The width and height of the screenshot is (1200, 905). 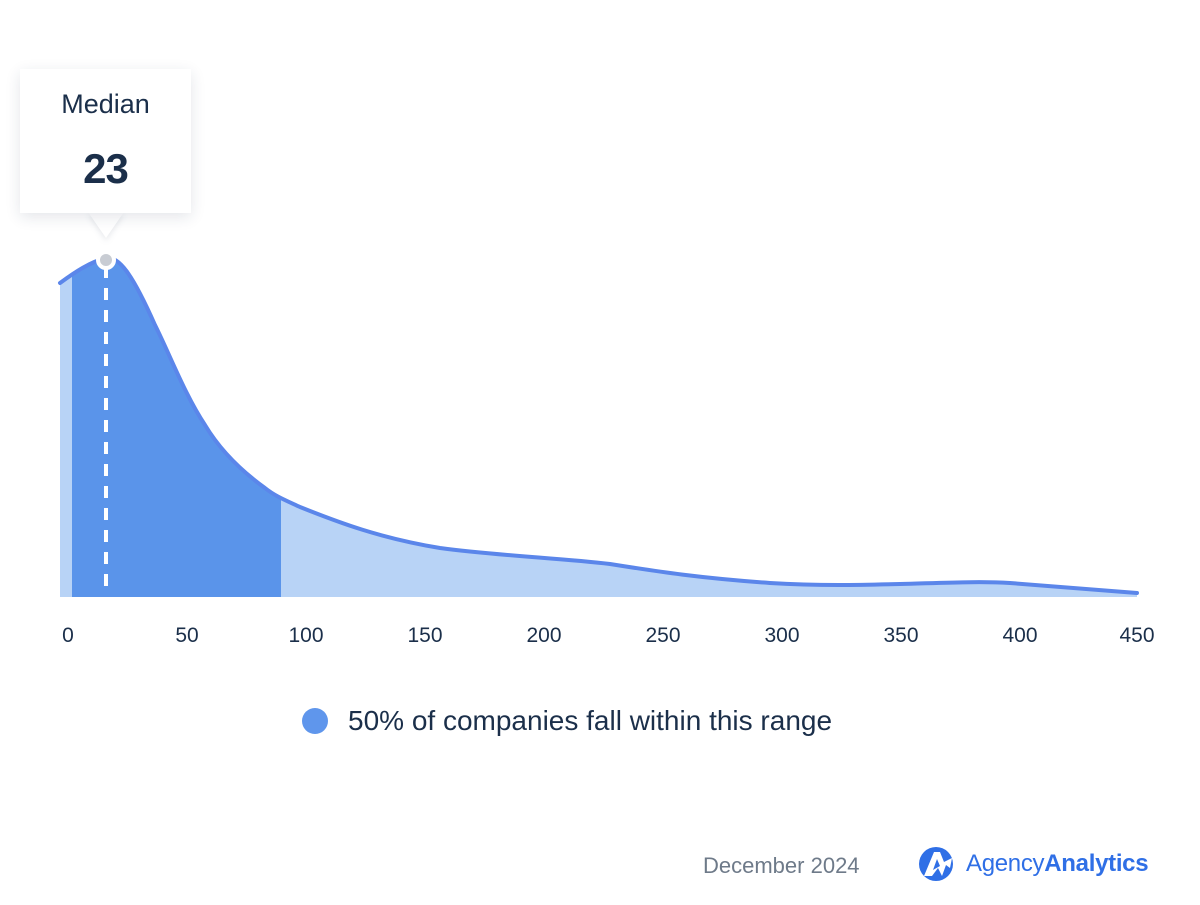 I want to click on x-tick: 400, so click(x=1020, y=635).